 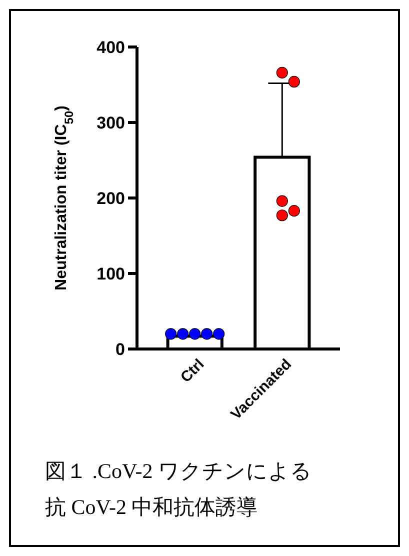 I want to click on y-tick-label: 300, so click(x=110, y=123).